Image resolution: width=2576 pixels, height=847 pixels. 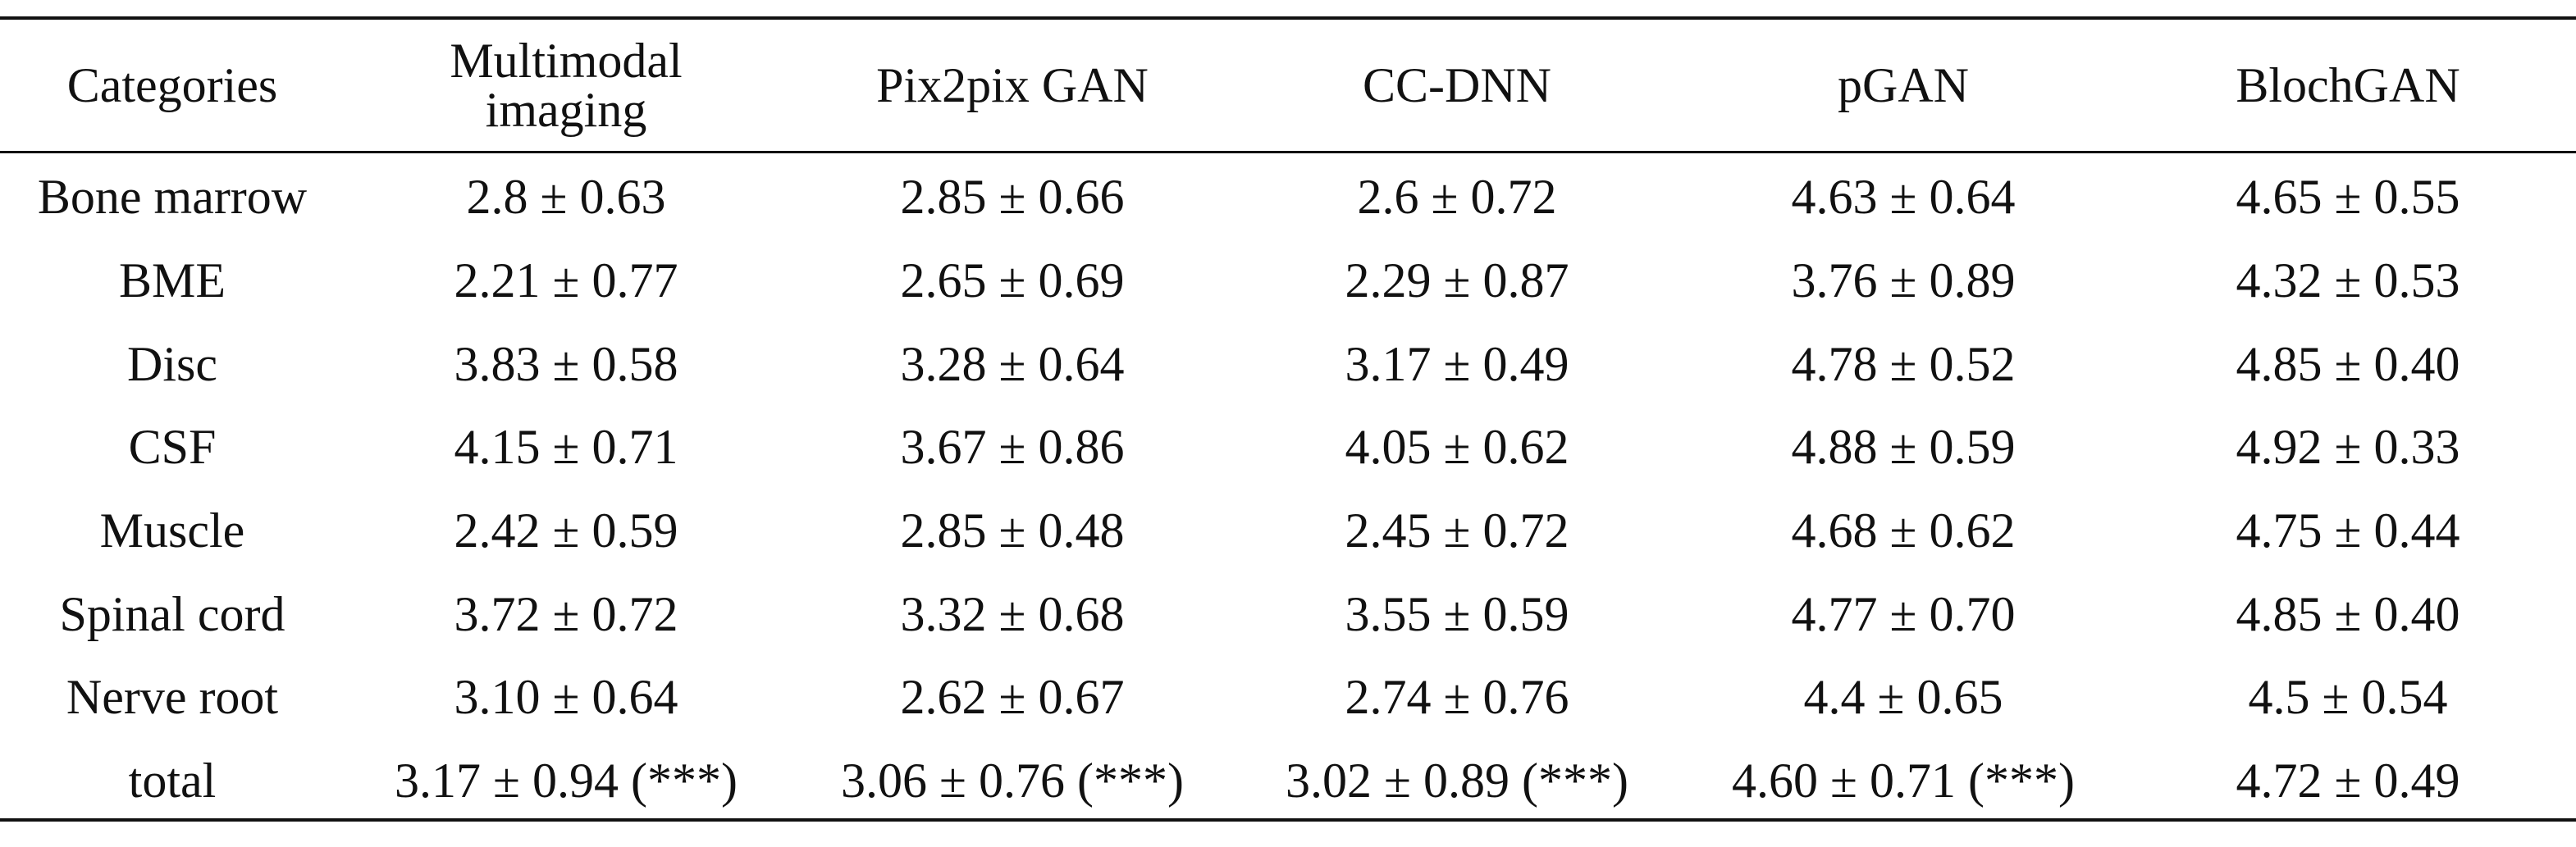 I want to click on value-cell: 2.62 ± 0.67, so click(x=1013, y=697).